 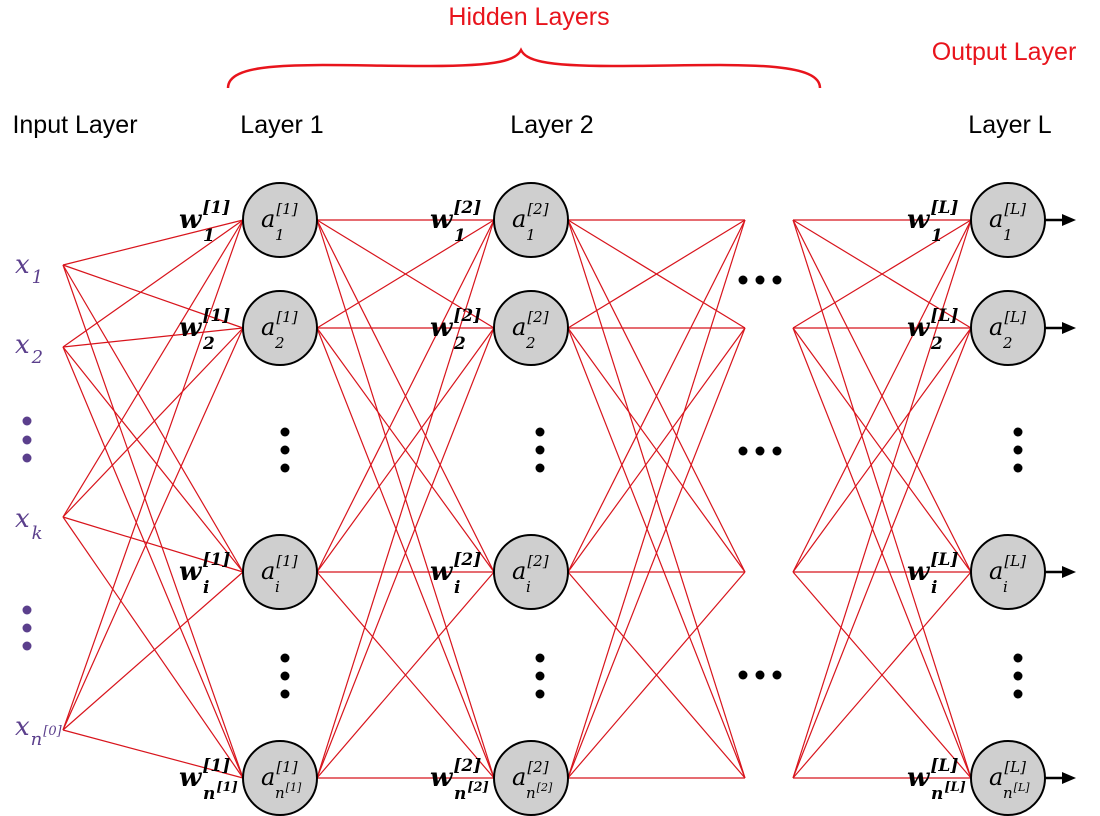 I want to click on neuron-layer3-3: a[L] n[L], so click(x=1008, y=778).